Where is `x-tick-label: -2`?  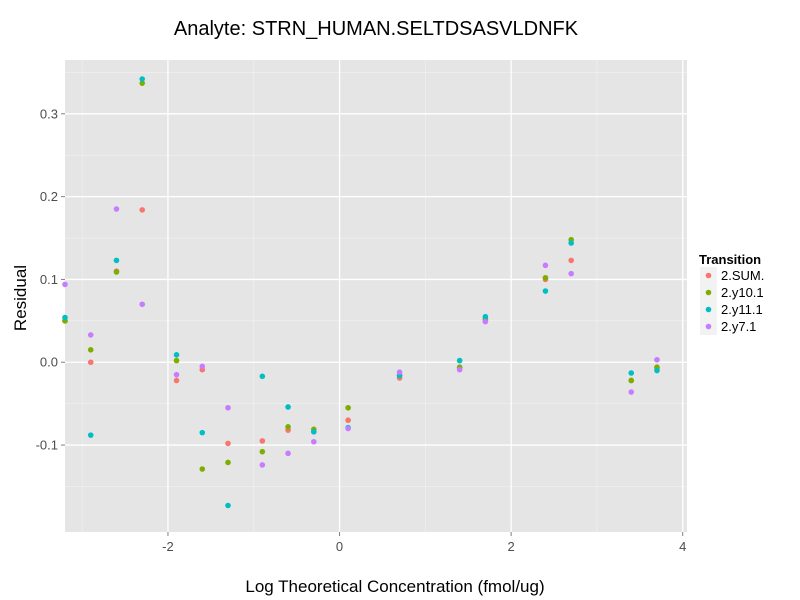
x-tick-label: -2 is located at coordinates (168, 546).